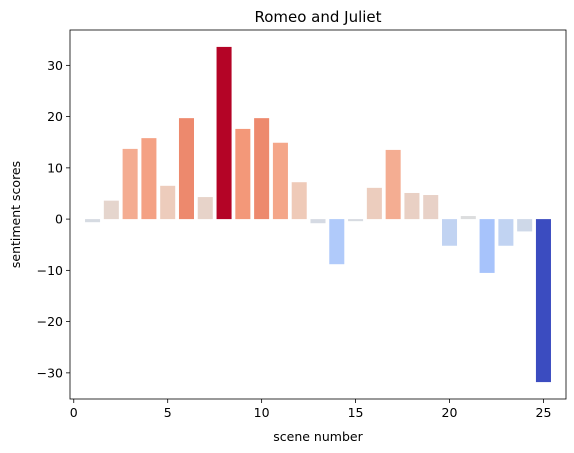 The width and height of the screenshot is (574, 453). What do you see at coordinates (59, 219) in the screenshot?
I see `y-tick-label: 0` at bounding box center [59, 219].